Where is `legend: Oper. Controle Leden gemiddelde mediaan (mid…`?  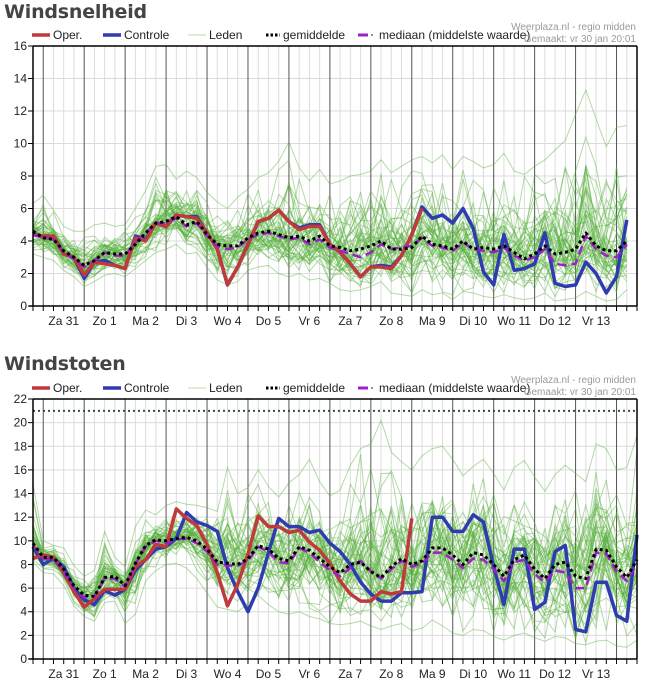
legend: Oper. Controle Leden gemiddelde mediaan (mid… is located at coordinates (281, 35).